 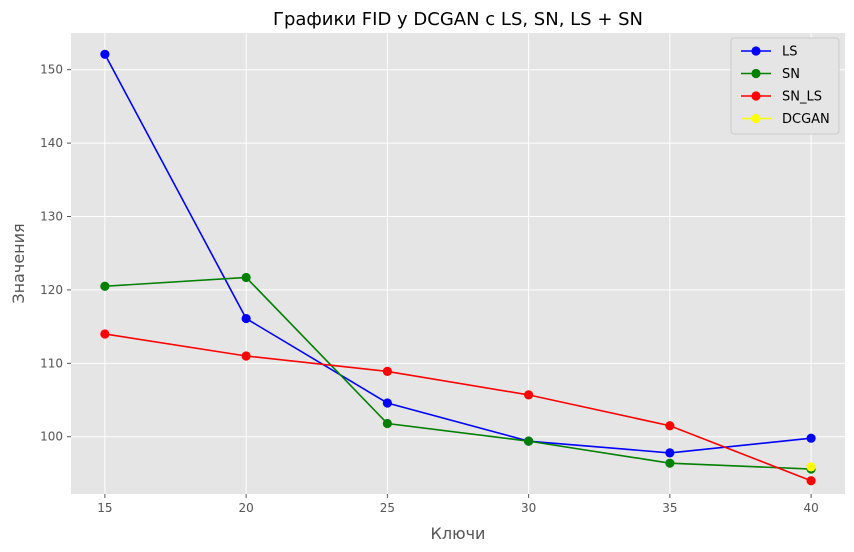 What do you see at coordinates (806, 119) in the screenshot?
I see `legend-label: DCGAN` at bounding box center [806, 119].